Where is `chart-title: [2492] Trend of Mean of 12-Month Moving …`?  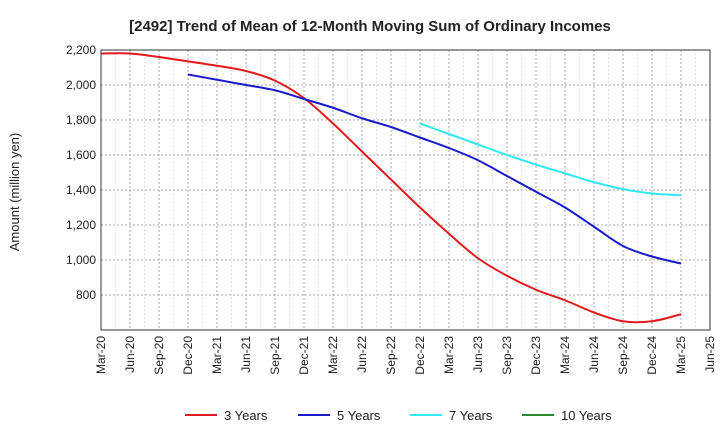 chart-title: [2492] Trend of Mean of 12-Month Moving … is located at coordinates (370, 26).